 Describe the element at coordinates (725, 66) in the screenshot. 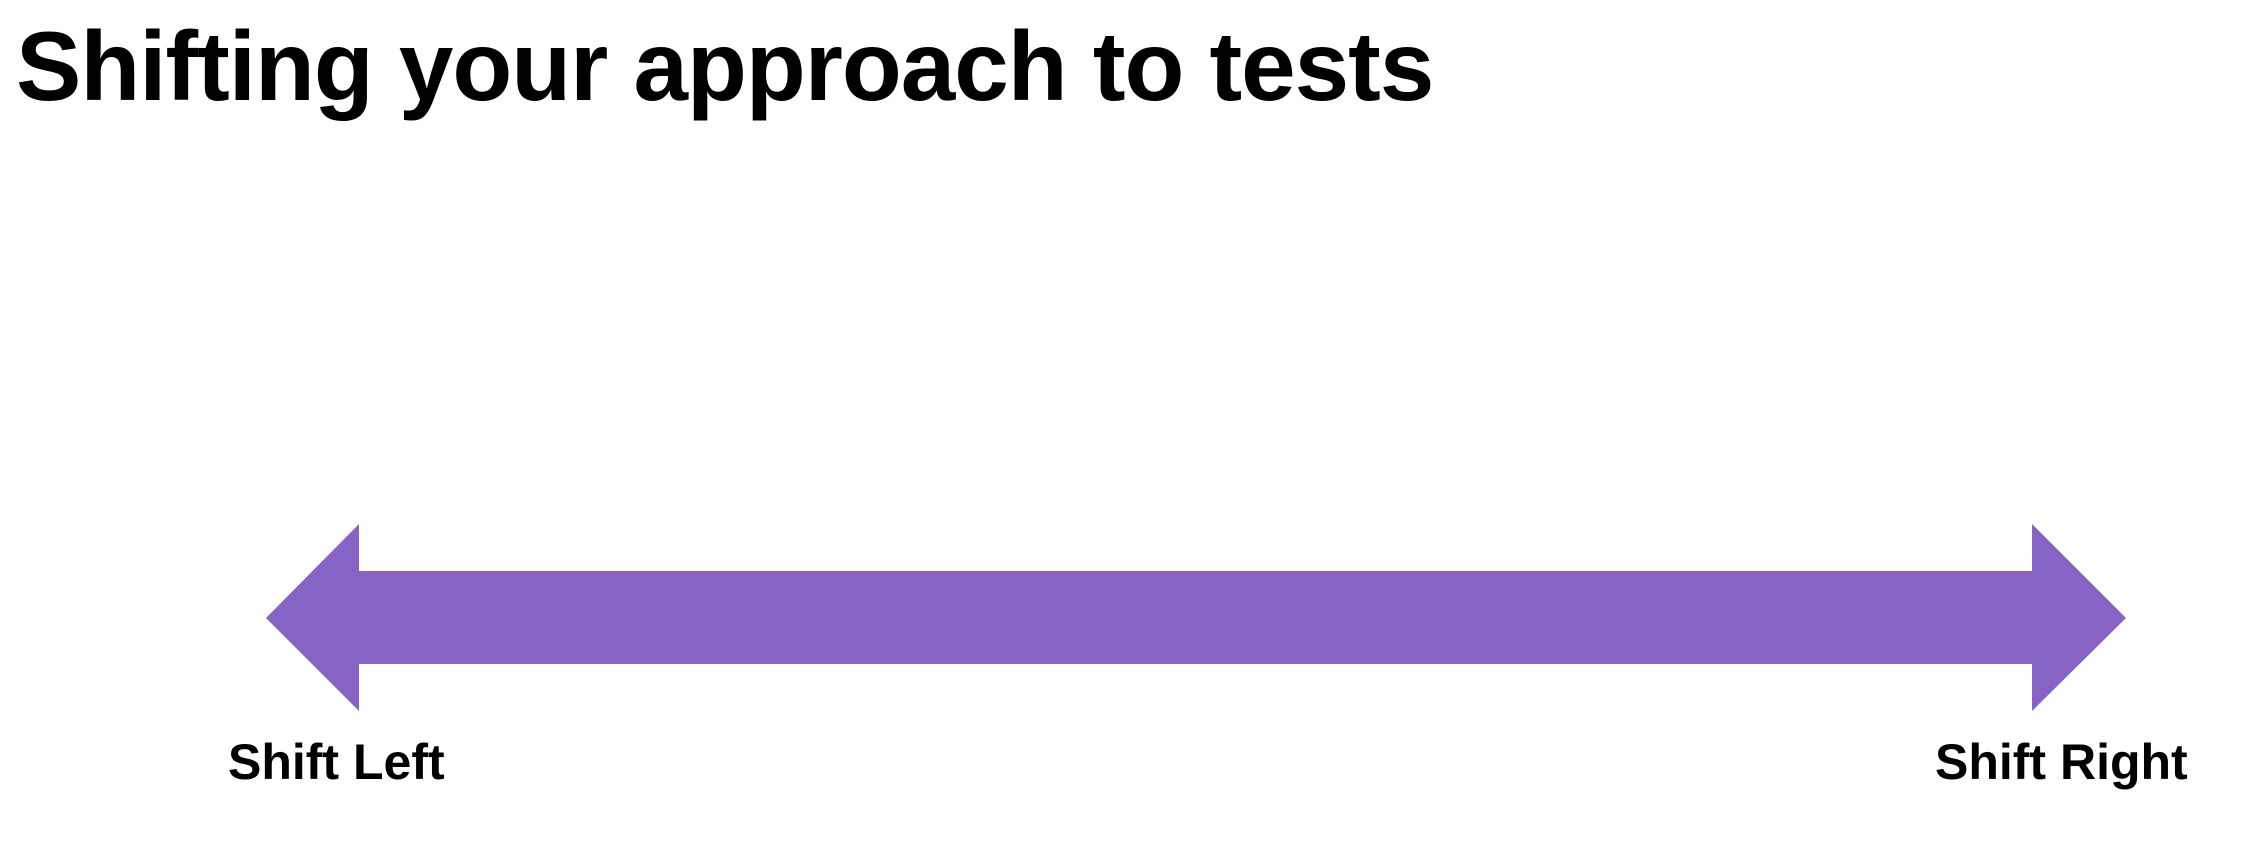

I see `slide-title: Shifting your approach to tests` at that location.